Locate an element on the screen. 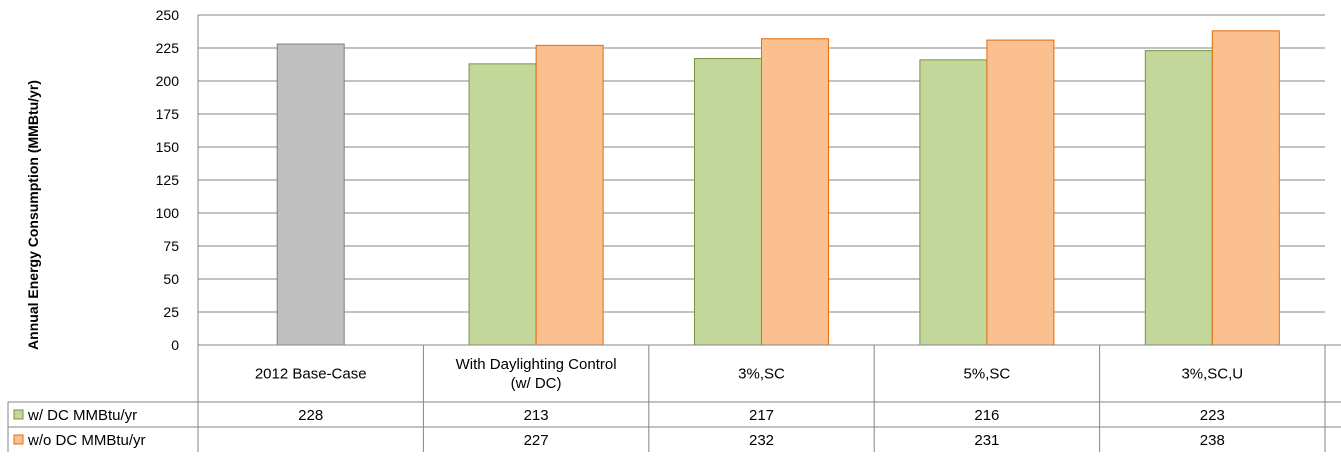 This screenshot has height=470, width=1341. table-value: 228 is located at coordinates (310, 415).